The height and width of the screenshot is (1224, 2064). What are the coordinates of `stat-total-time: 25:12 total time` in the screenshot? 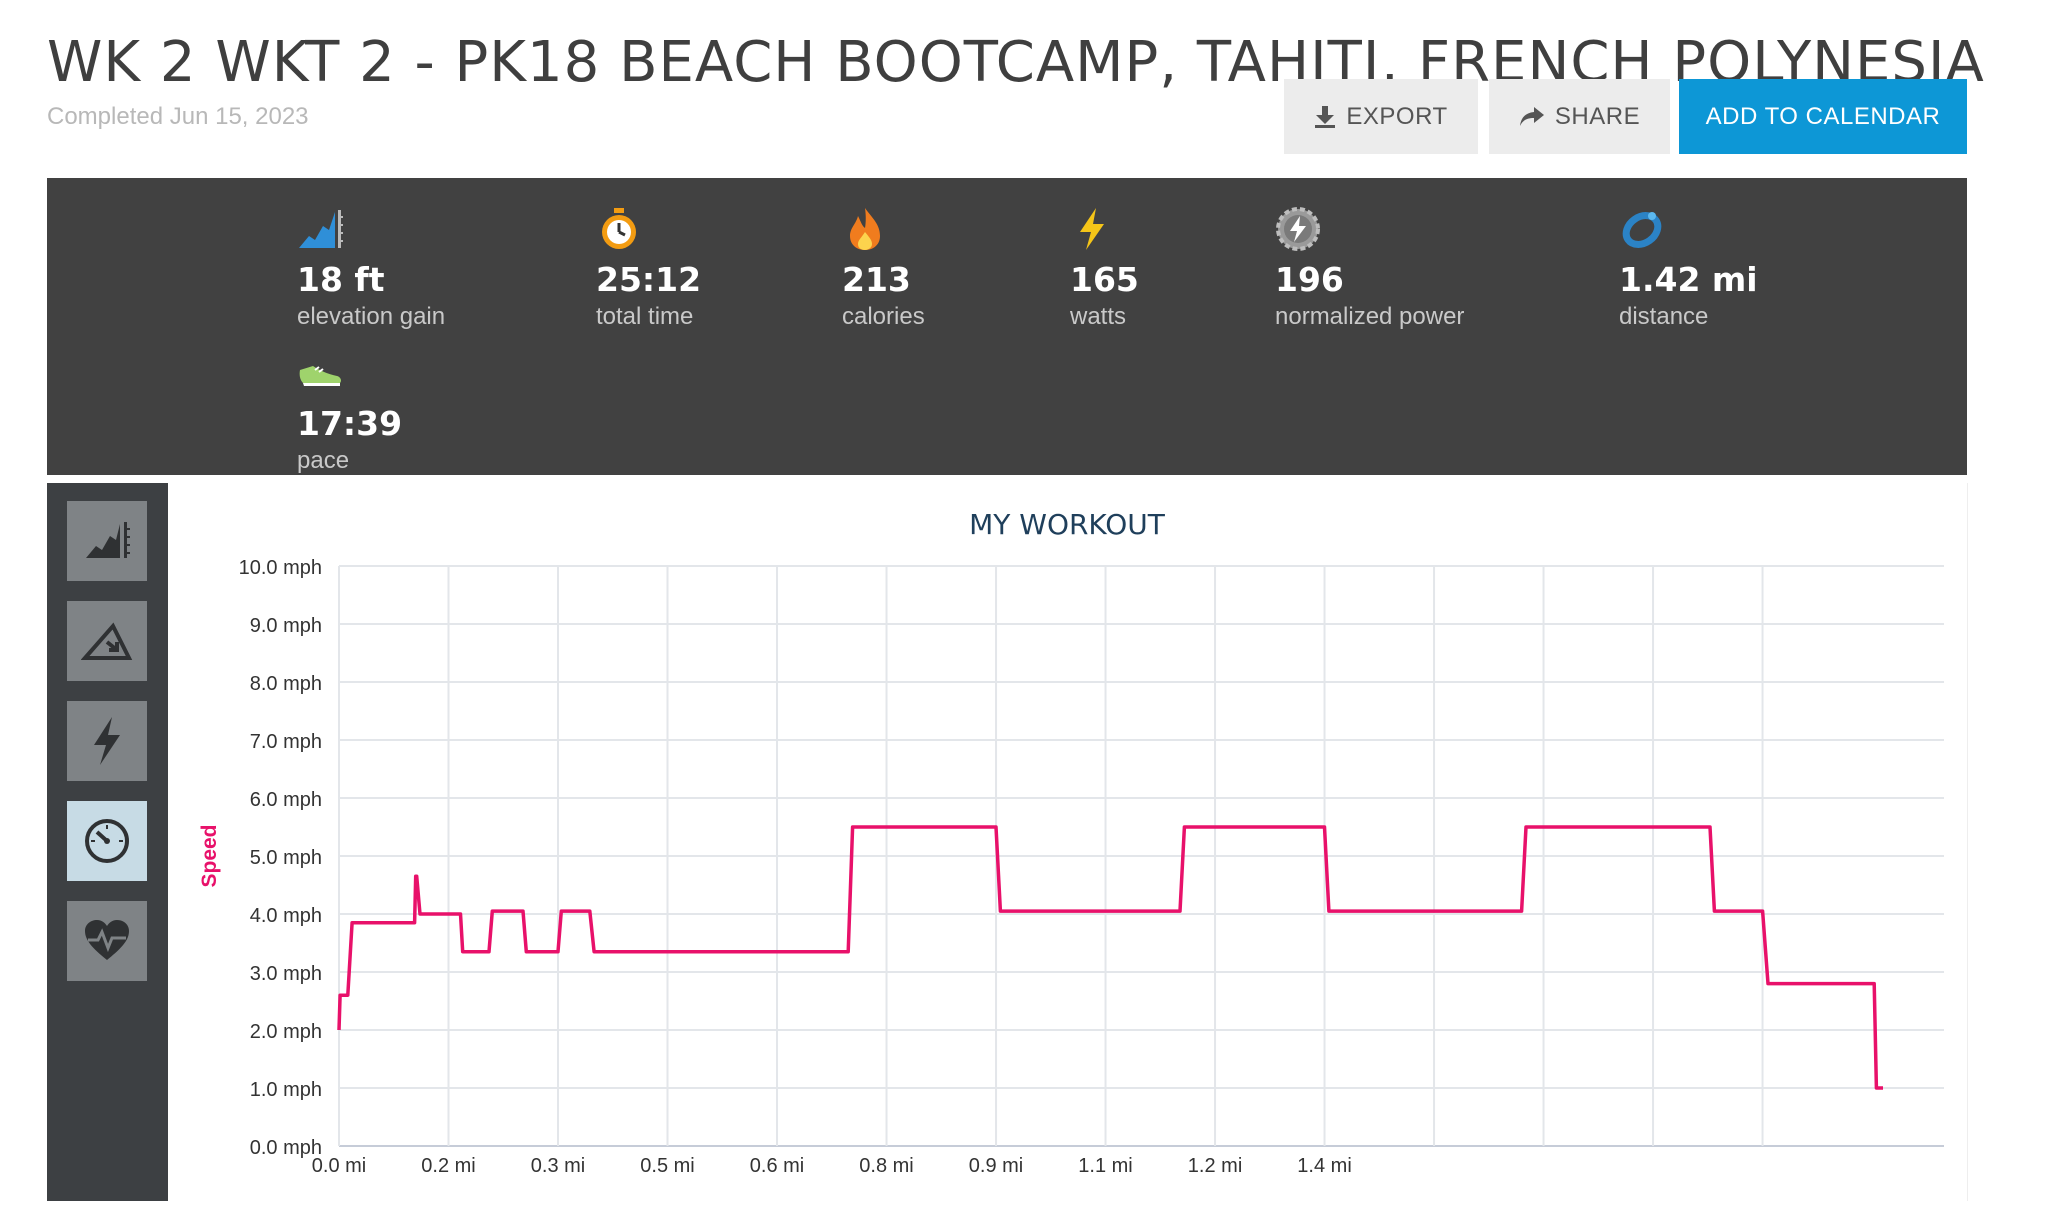 It's located at (648, 268).